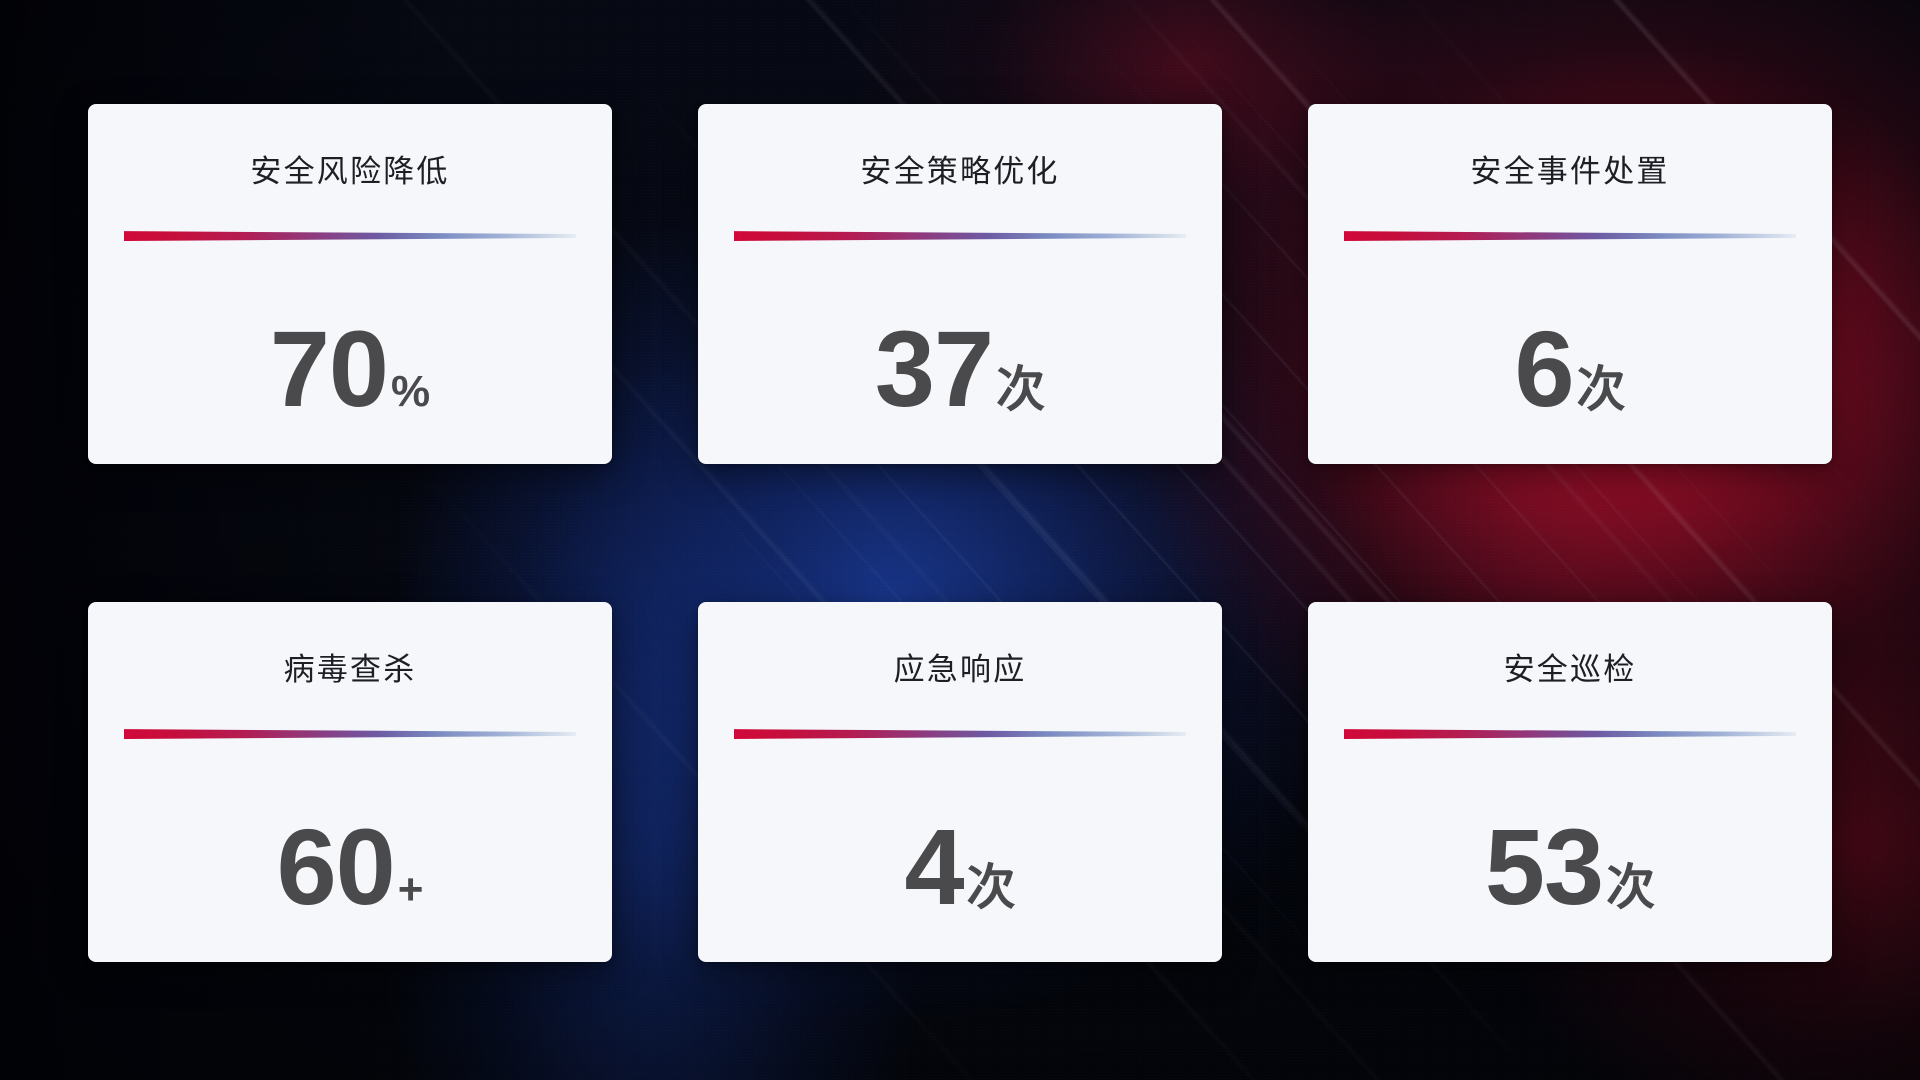 This screenshot has width=1920, height=1080. What do you see at coordinates (1570, 669) in the screenshot?
I see `metric-card-title: 安全巡检` at bounding box center [1570, 669].